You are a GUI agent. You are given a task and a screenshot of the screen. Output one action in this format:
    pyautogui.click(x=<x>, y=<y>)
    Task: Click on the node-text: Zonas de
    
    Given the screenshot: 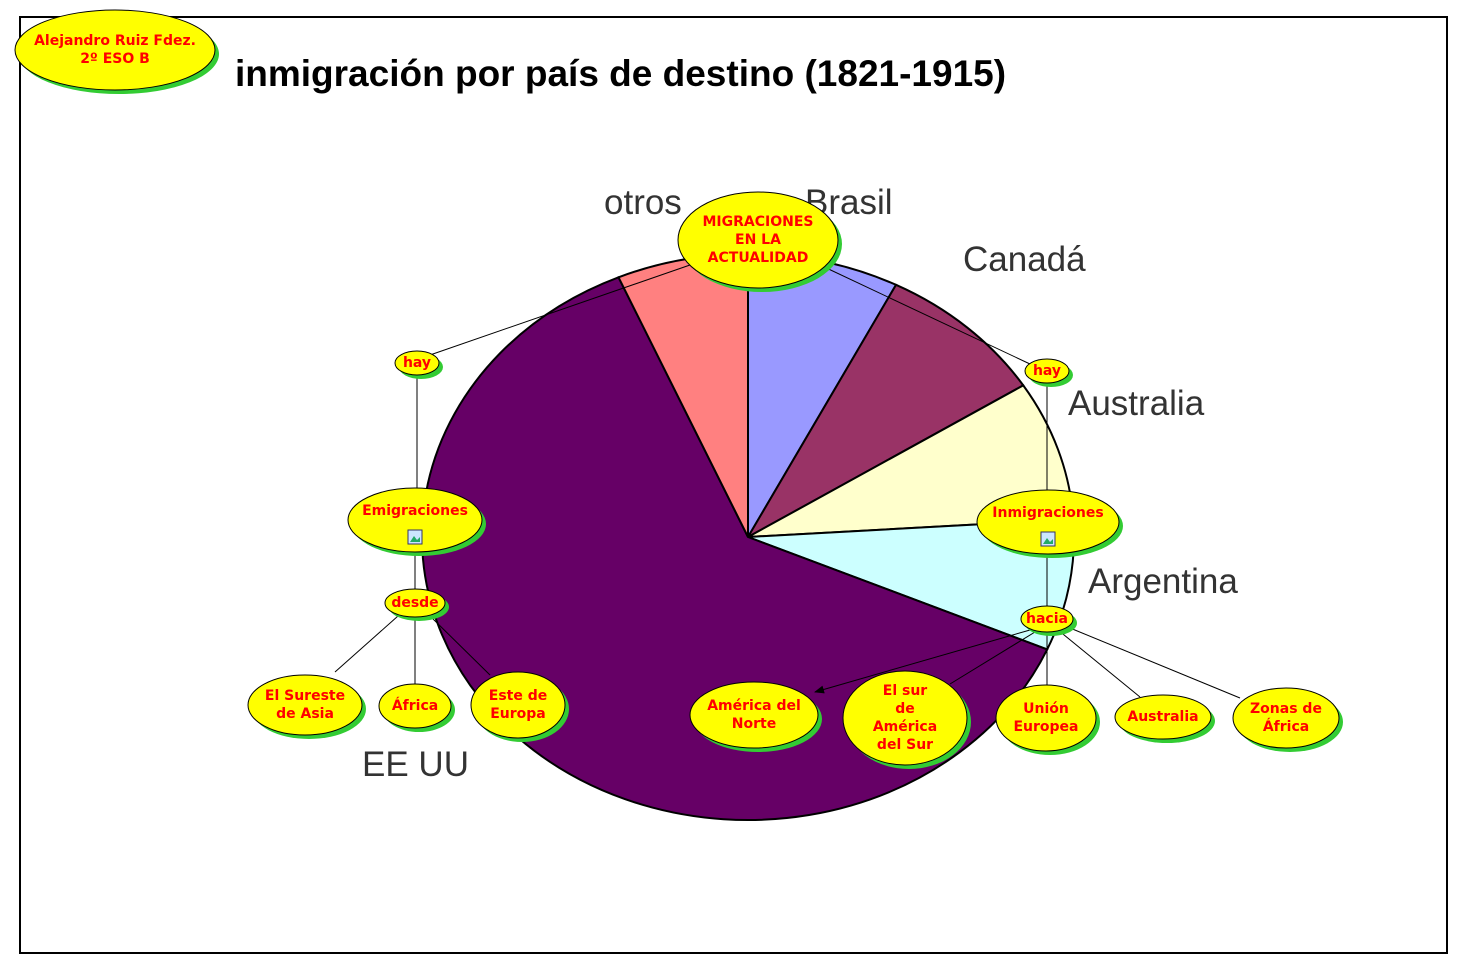 What is the action you would take?
    pyautogui.click(x=1286, y=709)
    